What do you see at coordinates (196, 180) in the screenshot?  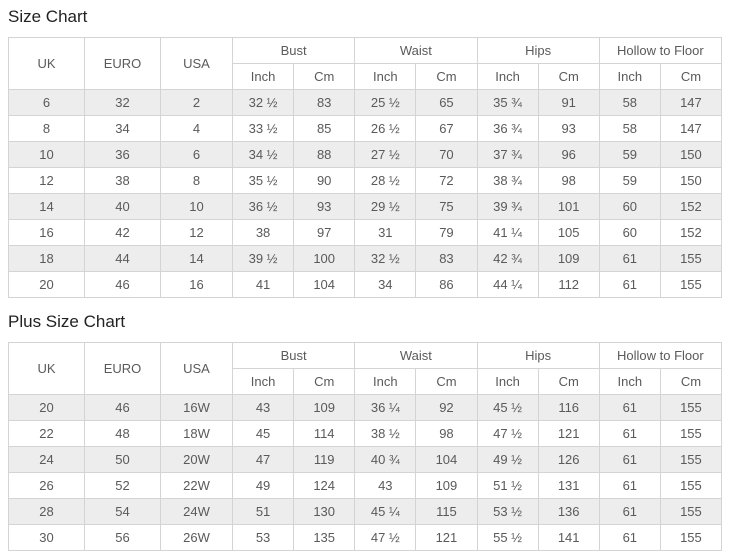 I see `table-cell: 8` at bounding box center [196, 180].